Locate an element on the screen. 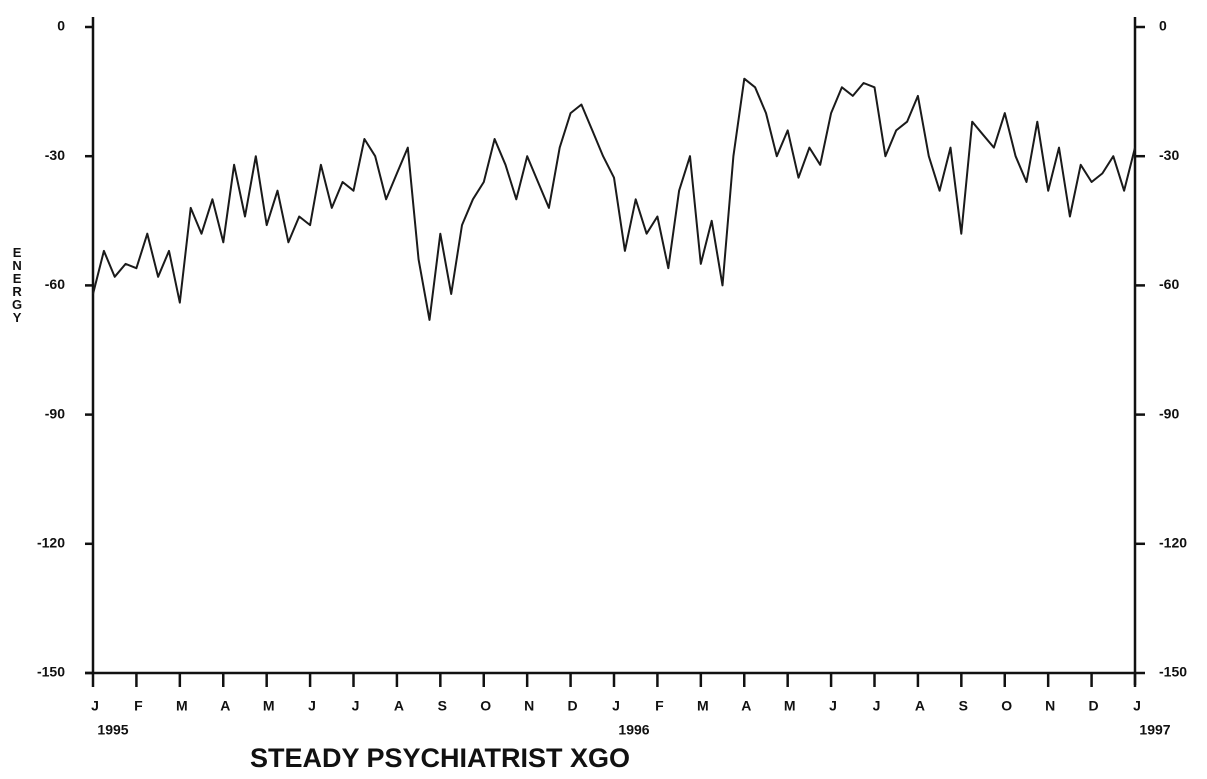 The width and height of the screenshot is (1207, 779). y2-tick-label: -120 is located at coordinates (1173, 543).